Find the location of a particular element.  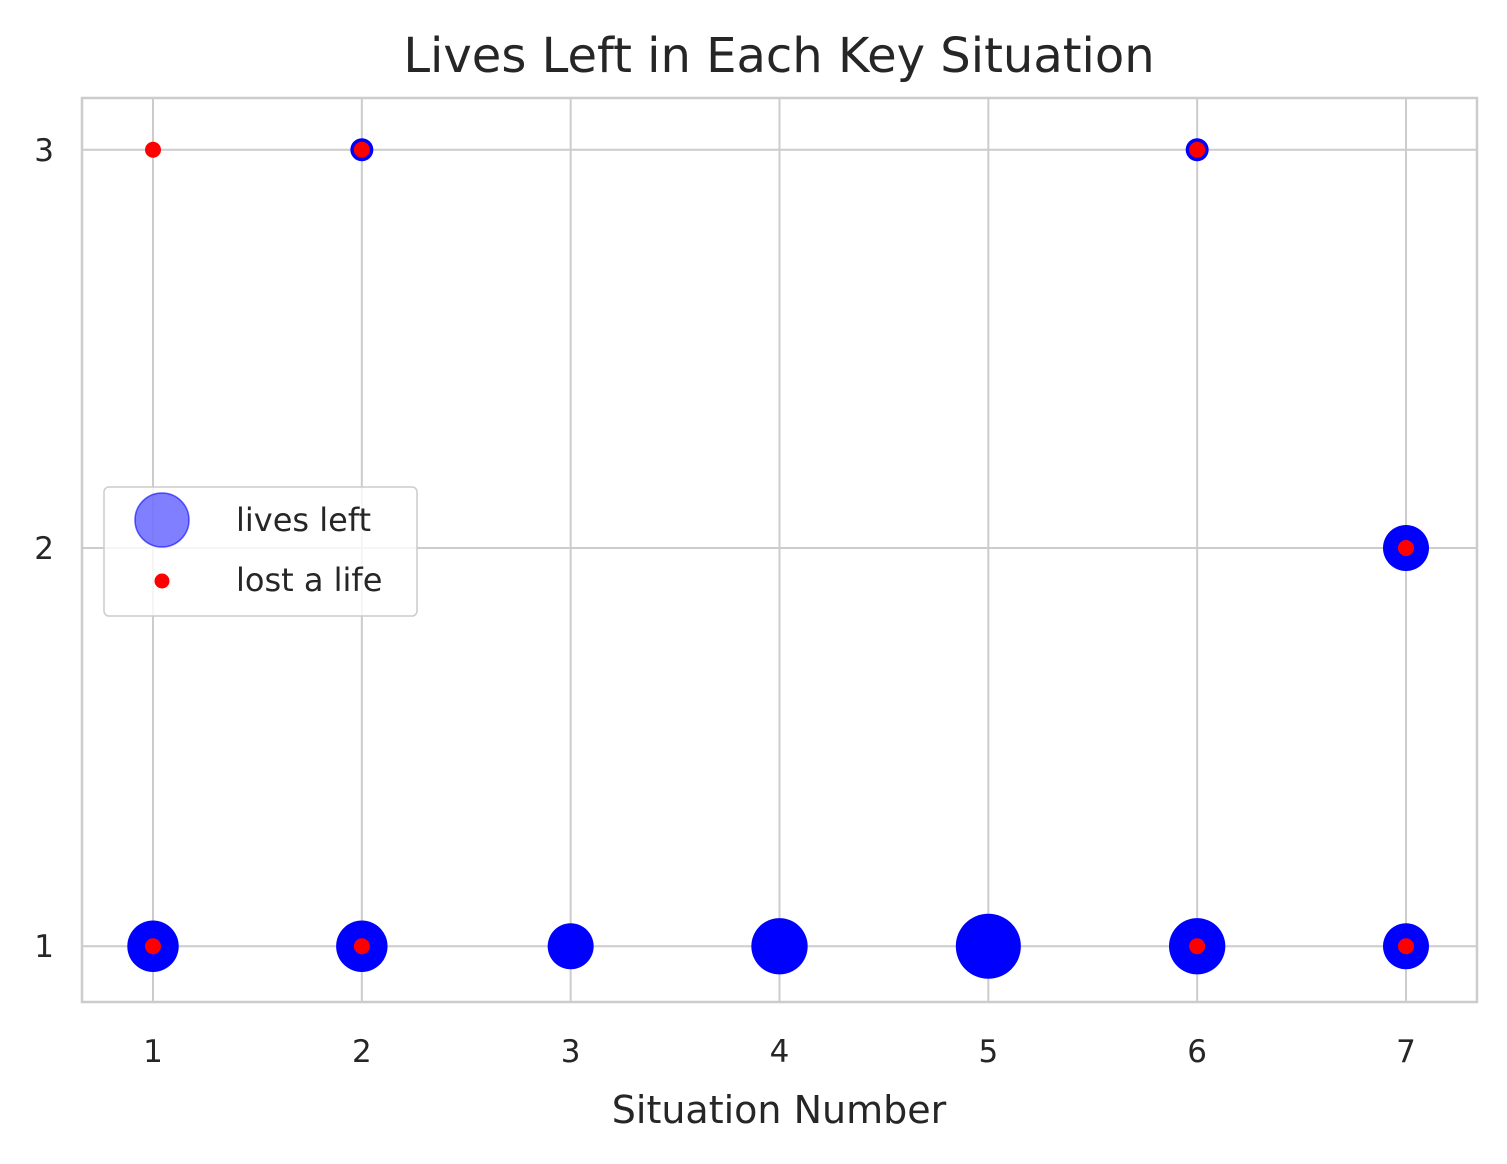

x-tick-label: 6 is located at coordinates (1197, 1052).